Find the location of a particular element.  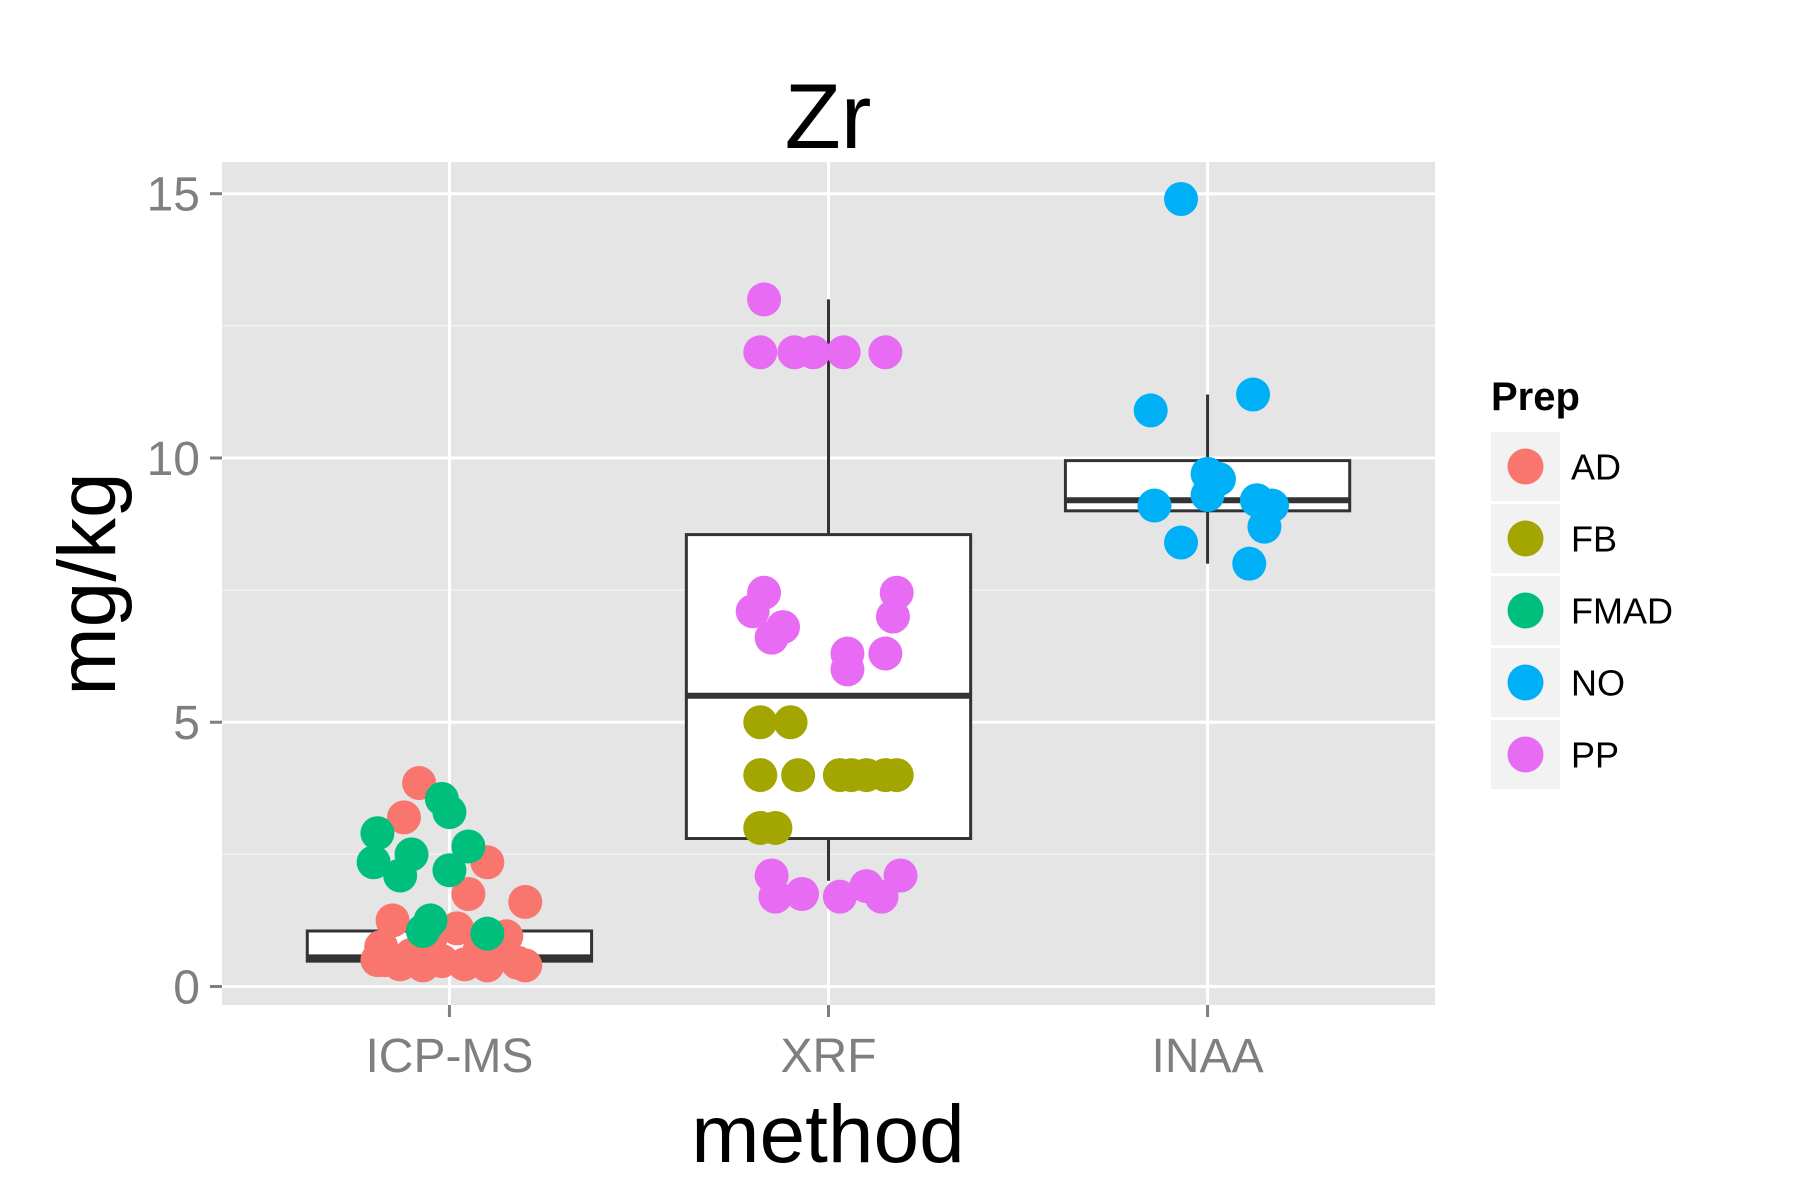

legend-item-fmad: FMAD is located at coordinates (1582, 610).